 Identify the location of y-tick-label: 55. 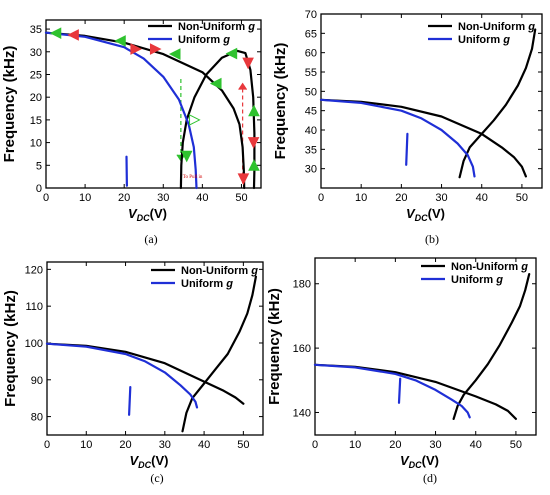
(311, 73).